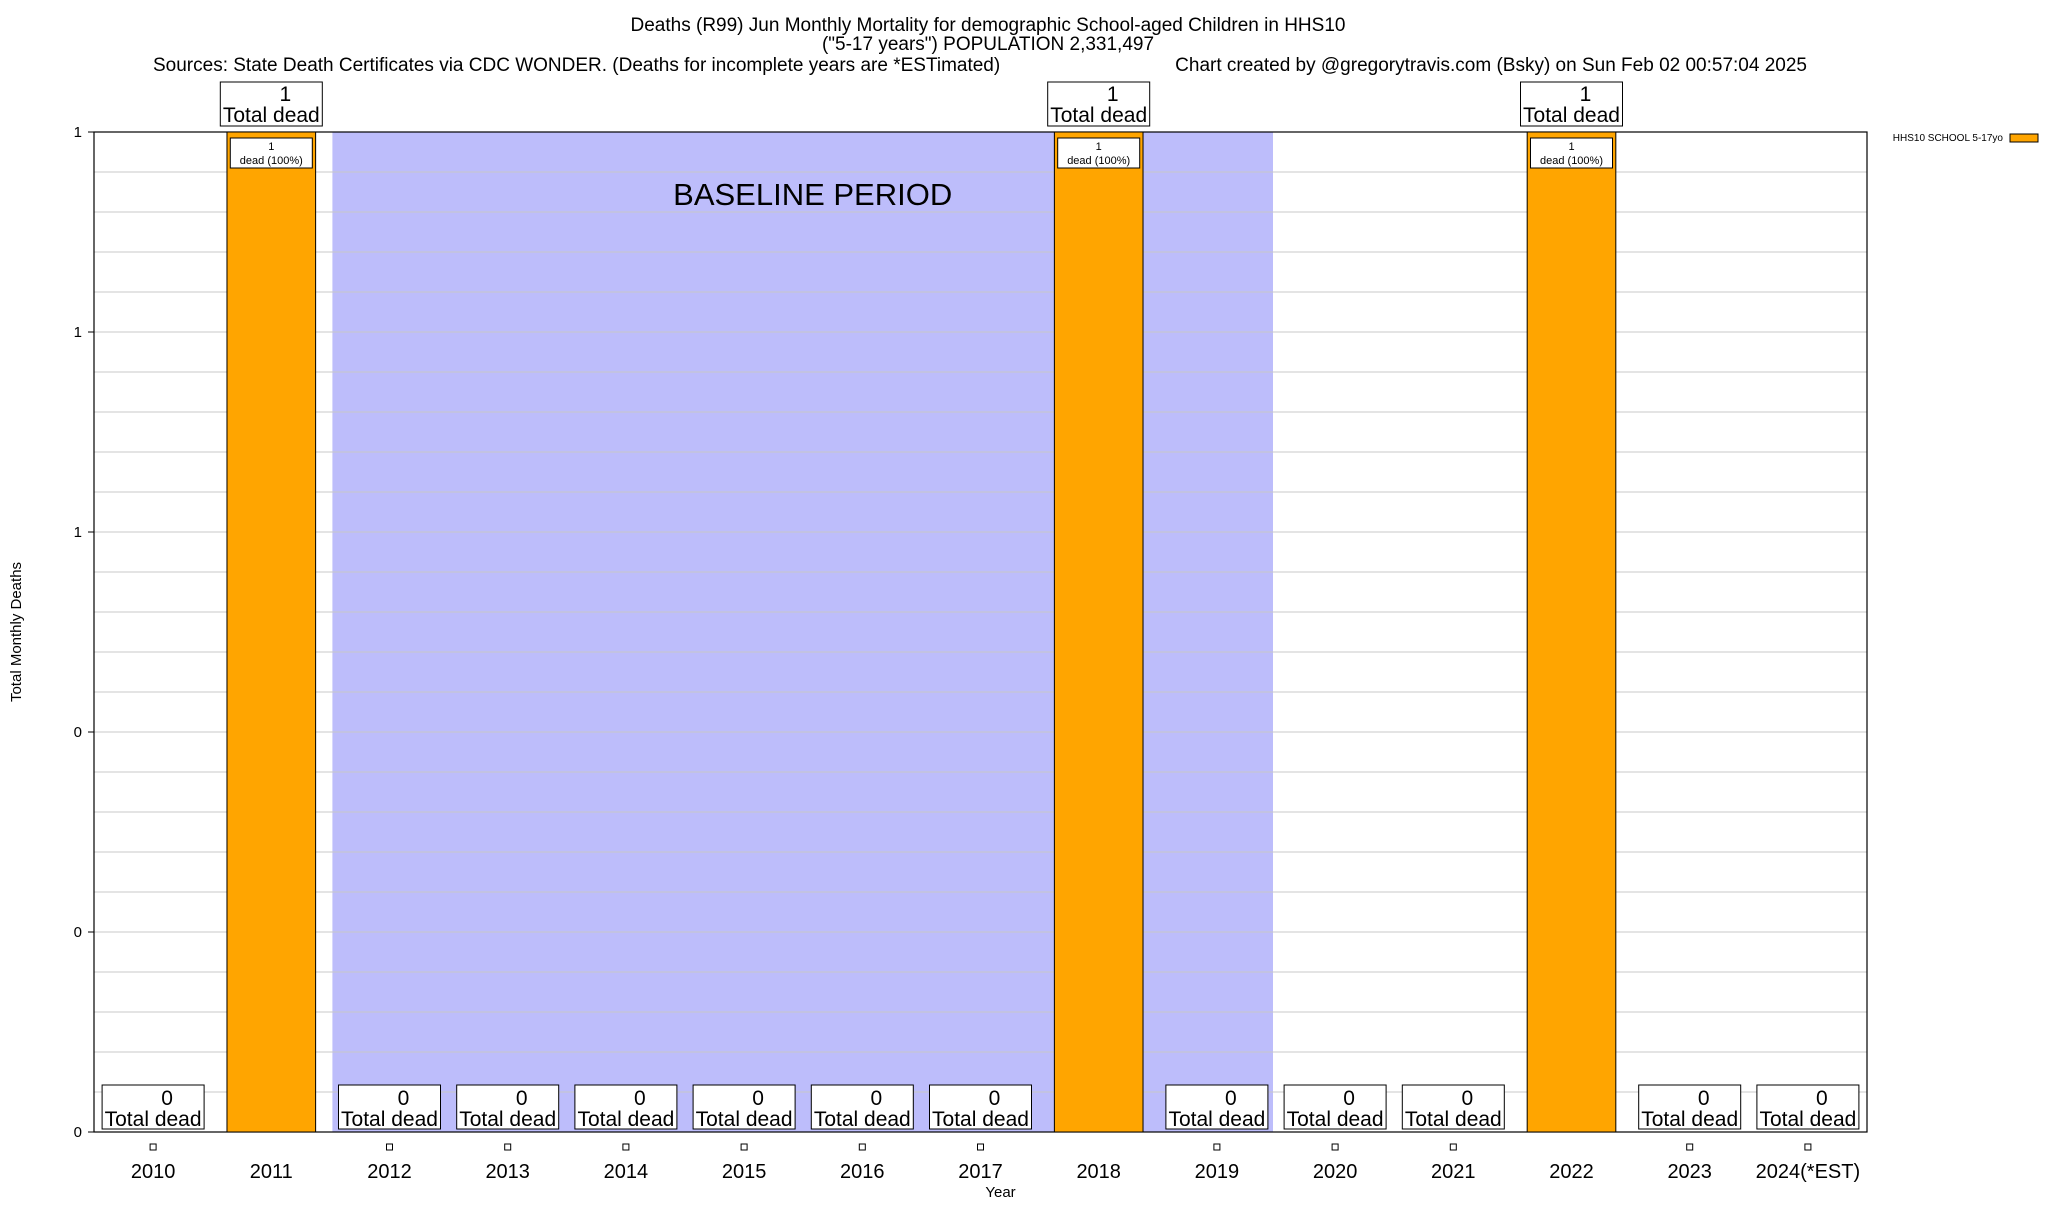 This screenshot has height=1205, width=2048. Describe the element at coordinates (2024, 138) in the screenshot. I see `legend-swatch` at that location.